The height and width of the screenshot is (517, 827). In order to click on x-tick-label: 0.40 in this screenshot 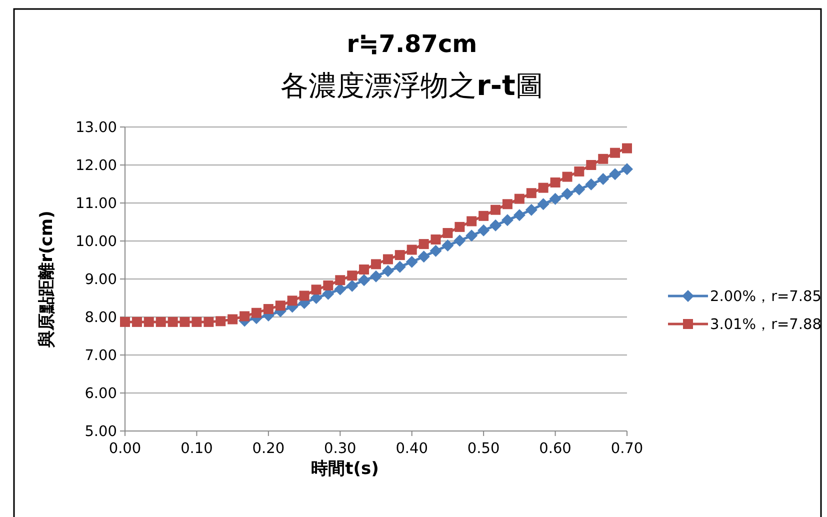, I will do `click(412, 449)`.